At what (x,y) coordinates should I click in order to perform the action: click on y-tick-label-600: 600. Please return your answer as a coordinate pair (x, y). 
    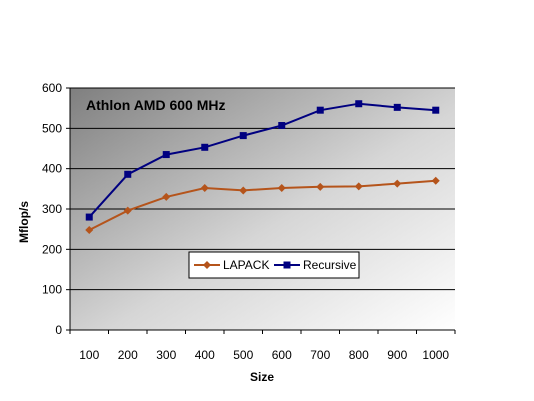
    Looking at the image, I should click on (52, 88).